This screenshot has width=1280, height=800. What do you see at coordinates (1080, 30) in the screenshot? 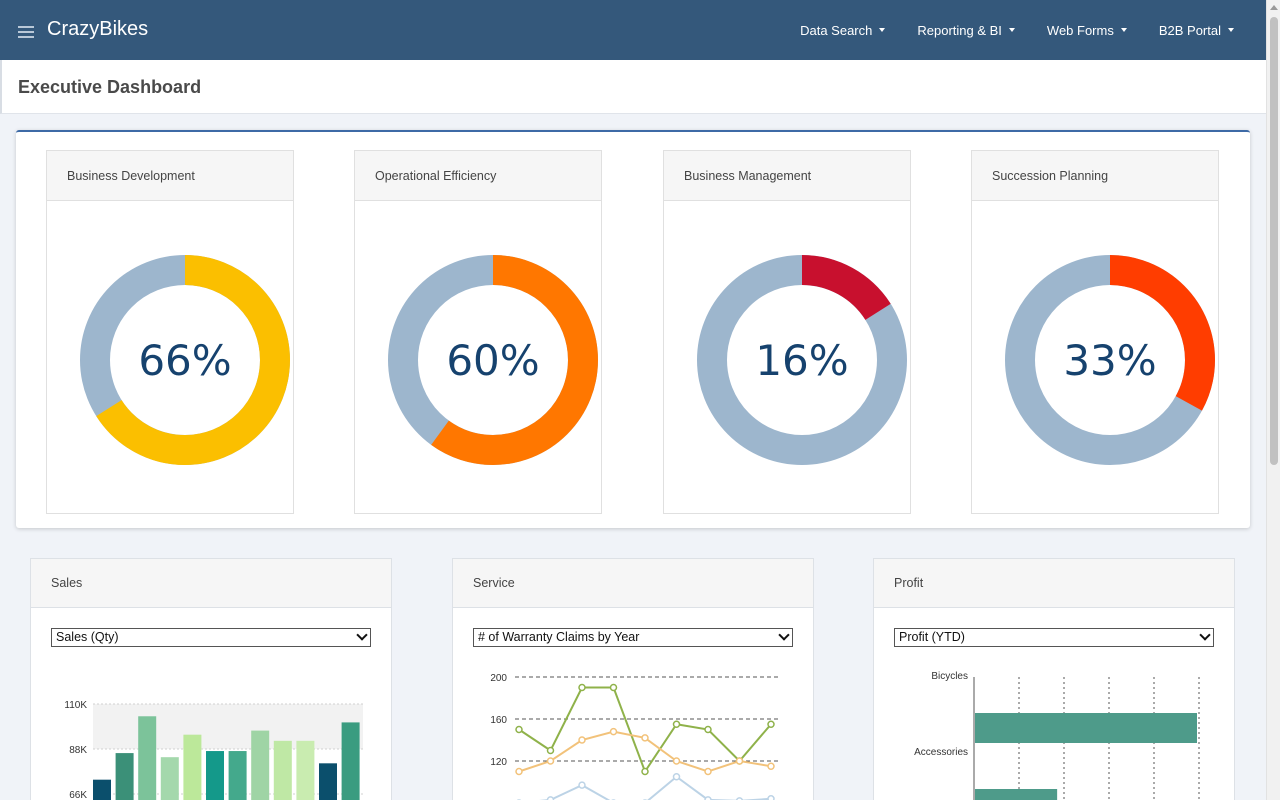
I see `nav-label: Web Forms` at bounding box center [1080, 30].